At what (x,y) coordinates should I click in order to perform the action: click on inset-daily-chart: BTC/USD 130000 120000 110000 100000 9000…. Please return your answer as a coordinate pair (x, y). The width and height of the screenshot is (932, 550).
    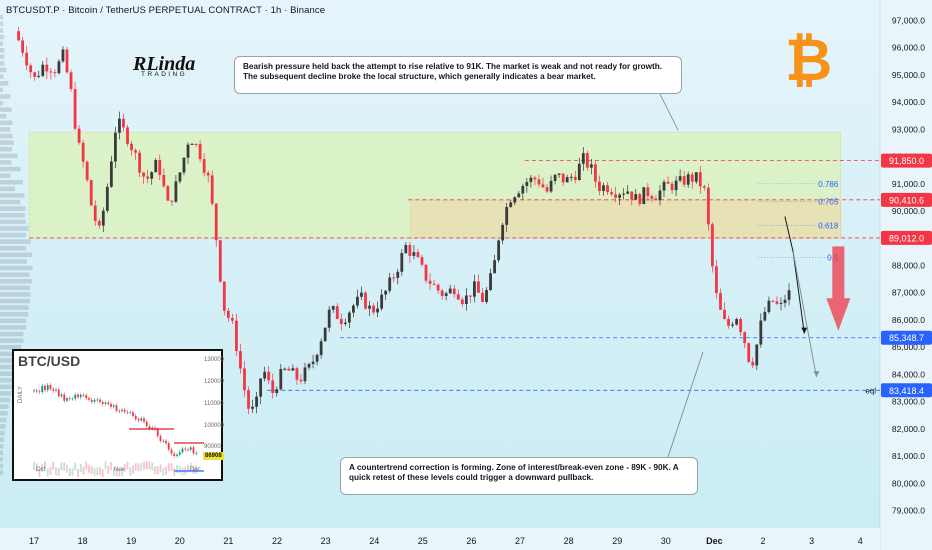
    Looking at the image, I should click on (118, 415).